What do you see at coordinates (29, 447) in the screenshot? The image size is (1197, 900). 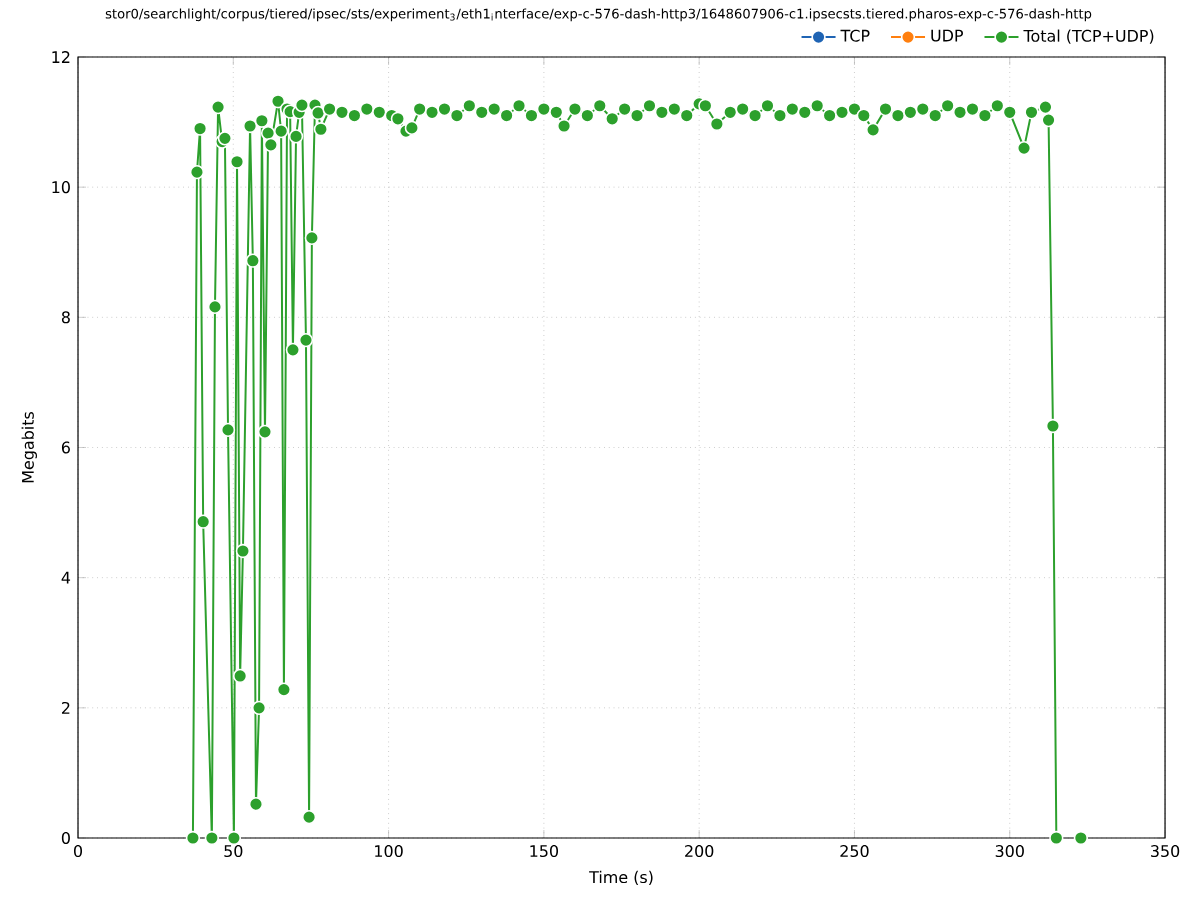 I see `y-axis-title: Megabits` at bounding box center [29, 447].